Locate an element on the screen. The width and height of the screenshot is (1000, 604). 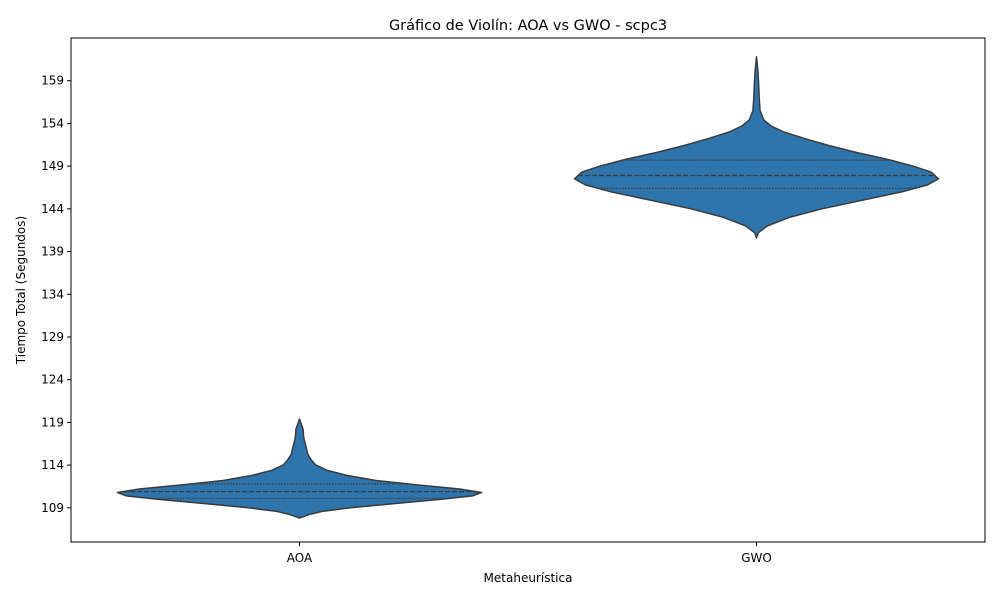
y-tick-label: 144 is located at coordinates (52, 209).